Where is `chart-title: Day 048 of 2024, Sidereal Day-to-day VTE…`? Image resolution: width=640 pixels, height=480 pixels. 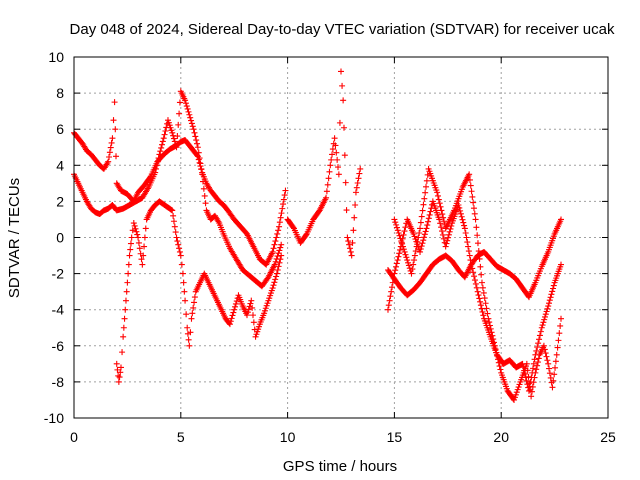
chart-title: Day 048 of 2024, Sidereal Day-to-day VTE… is located at coordinates (342, 29).